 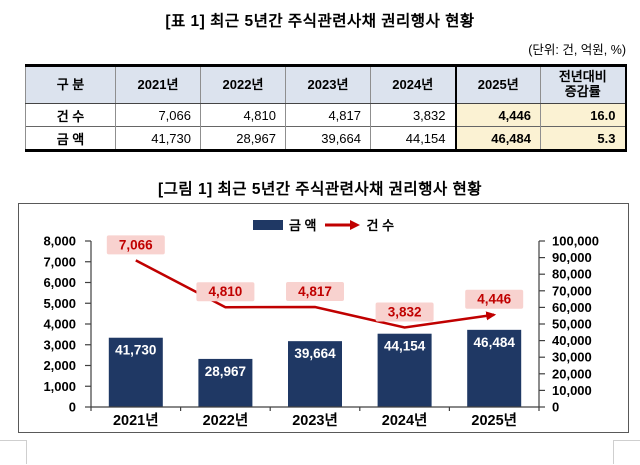 What do you see at coordinates (577, 50) in the screenshot?
I see `unit-note: (단위: 건, 억원, %)` at bounding box center [577, 50].